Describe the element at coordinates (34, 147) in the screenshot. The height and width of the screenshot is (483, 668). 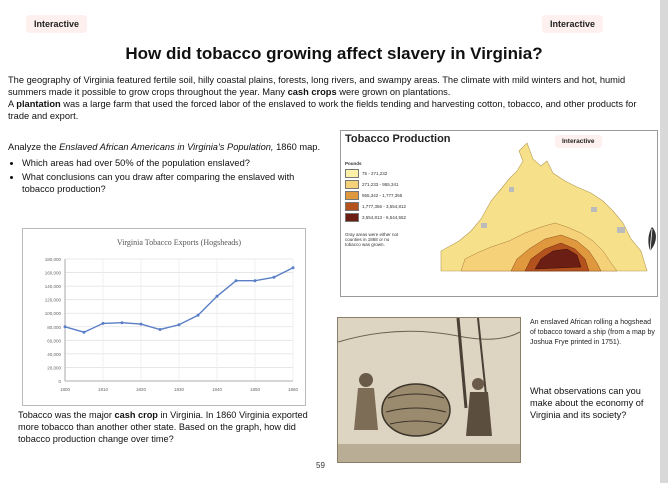
I see `analyze-lead: Analyze the` at that location.